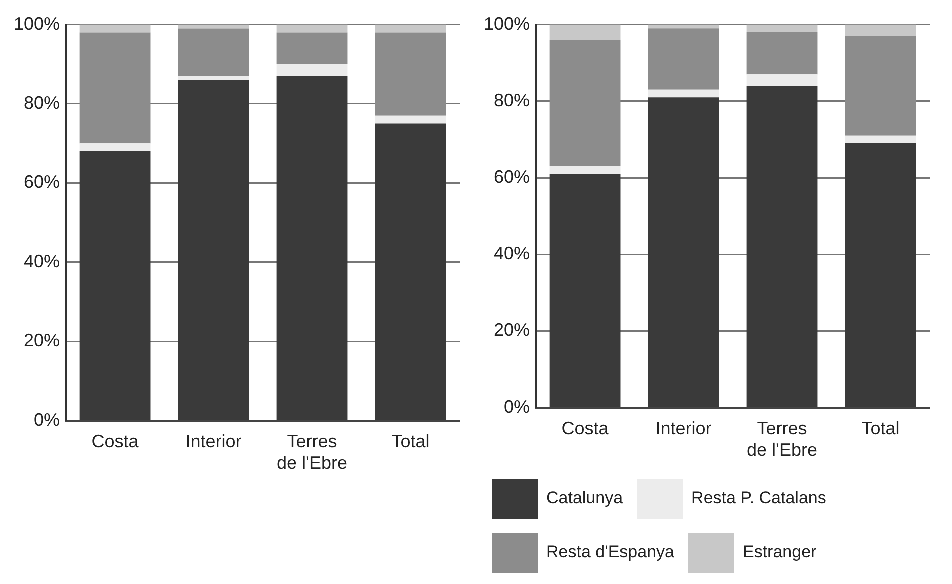 Image resolution: width=952 pixels, height=584 pixels. I want to click on legend-label: Catalunya, so click(585, 498).